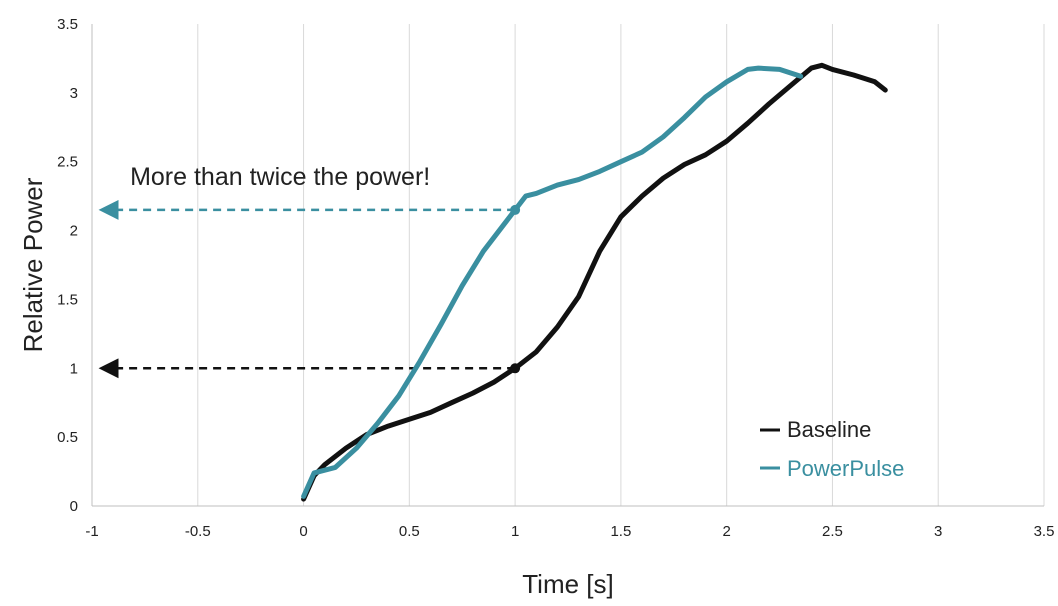 Image resolution: width=1058 pixels, height=606 pixels. What do you see at coordinates (67, 162) in the screenshot?
I see `y-tick-label: 2.5` at bounding box center [67, 162].